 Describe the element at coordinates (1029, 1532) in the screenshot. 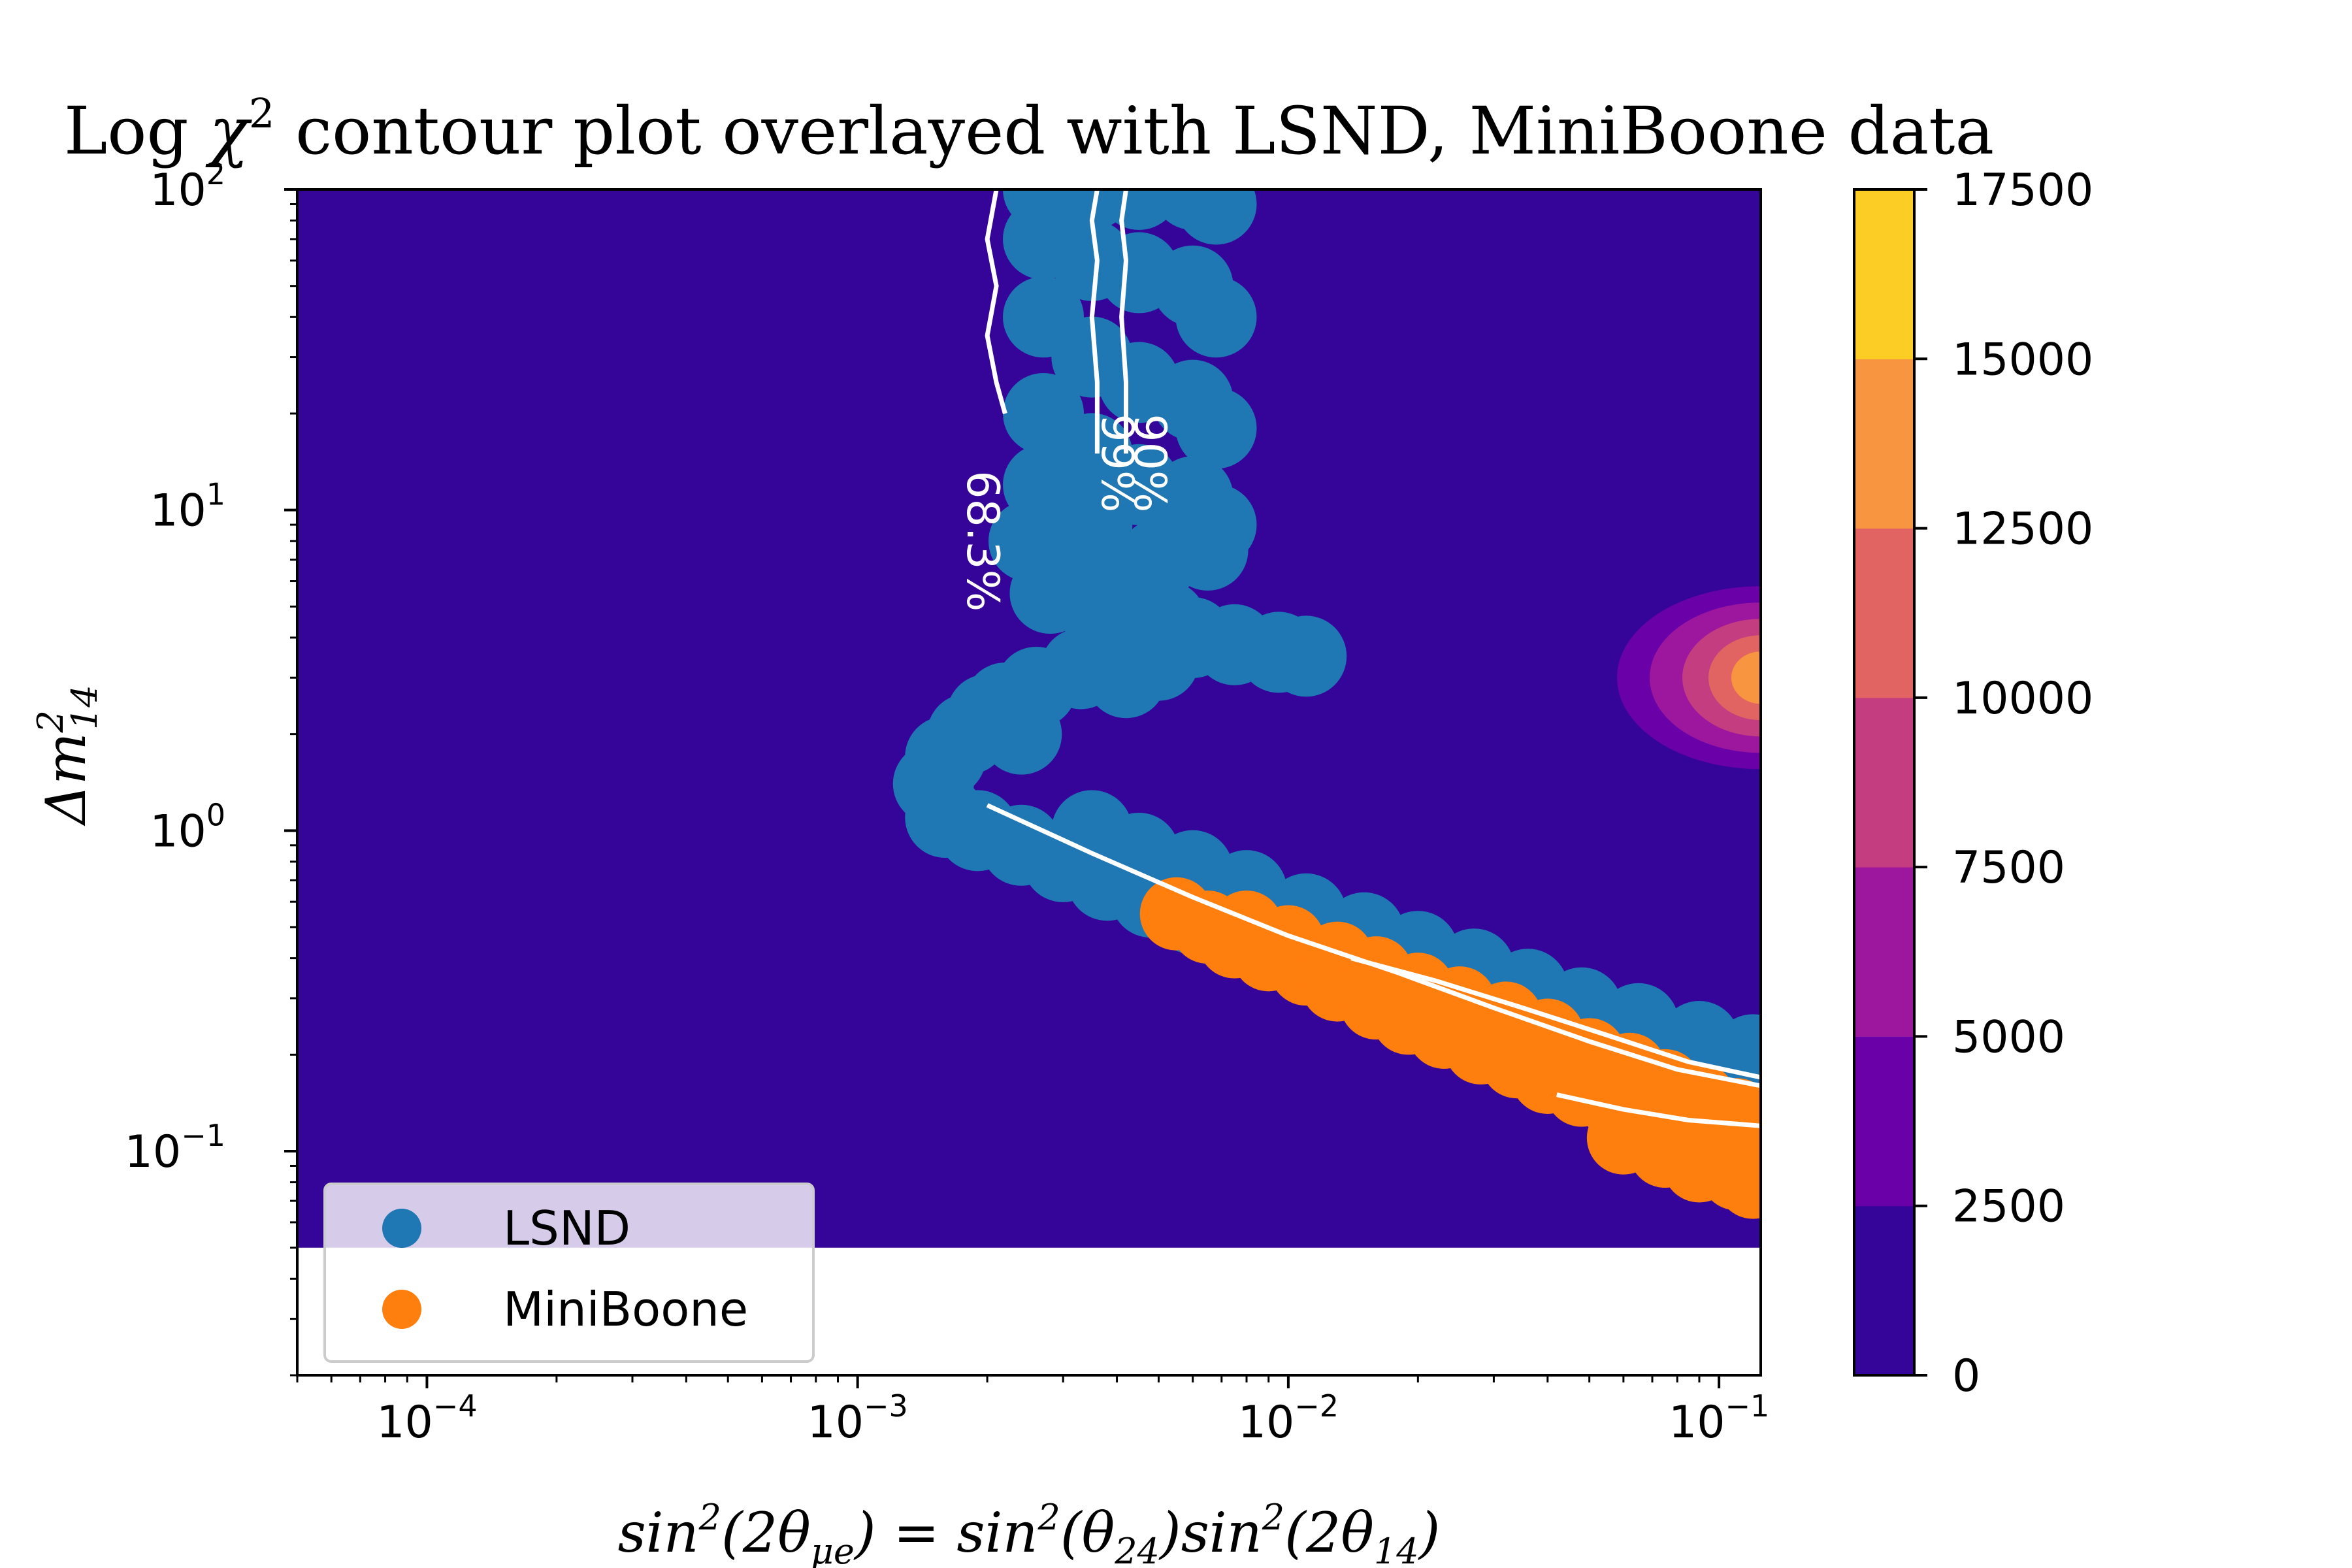

I see `x-axis-label: sin2(2θμe) = sin2(θ24)sin2(2θ14)` at that location.